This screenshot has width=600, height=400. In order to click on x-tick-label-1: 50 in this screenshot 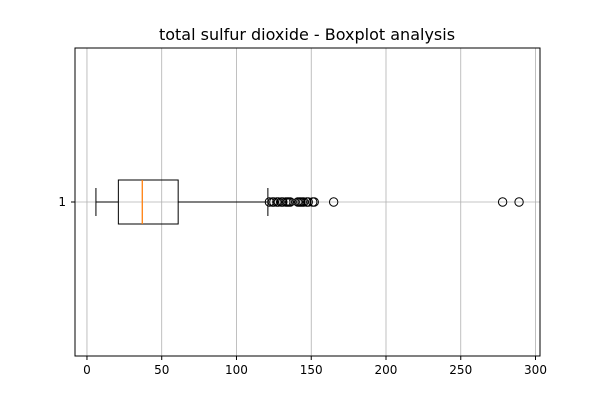, I will do `click(161, 370)`.